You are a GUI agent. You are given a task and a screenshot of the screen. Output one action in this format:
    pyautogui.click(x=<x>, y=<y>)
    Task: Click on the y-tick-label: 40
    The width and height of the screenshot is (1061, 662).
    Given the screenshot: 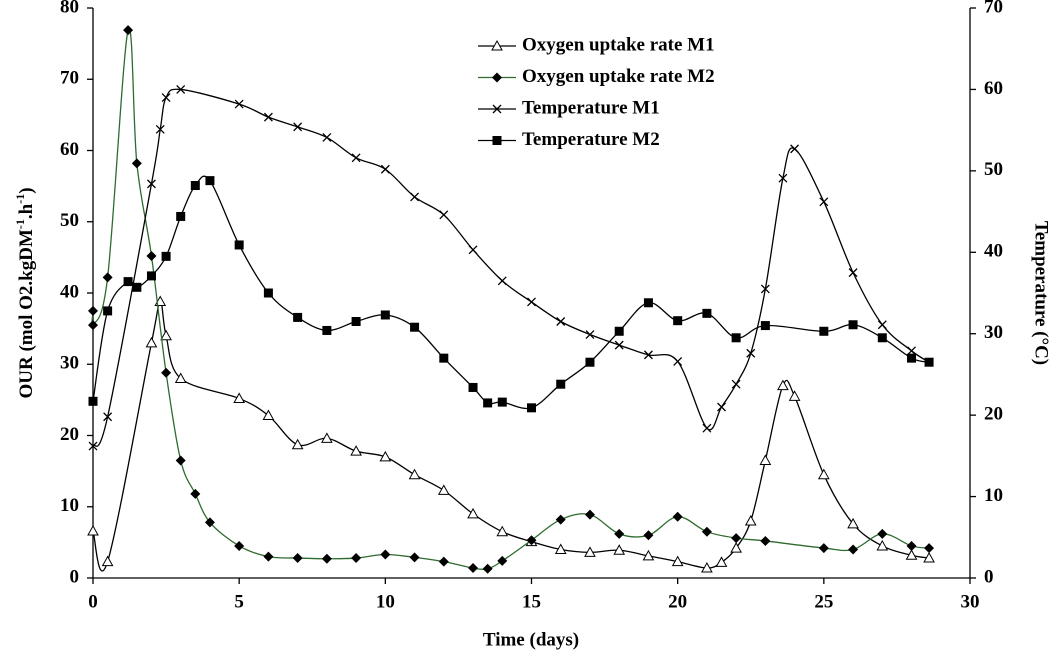 What is the action you would take?
    pyautogui.click(x=69, y=291)
    